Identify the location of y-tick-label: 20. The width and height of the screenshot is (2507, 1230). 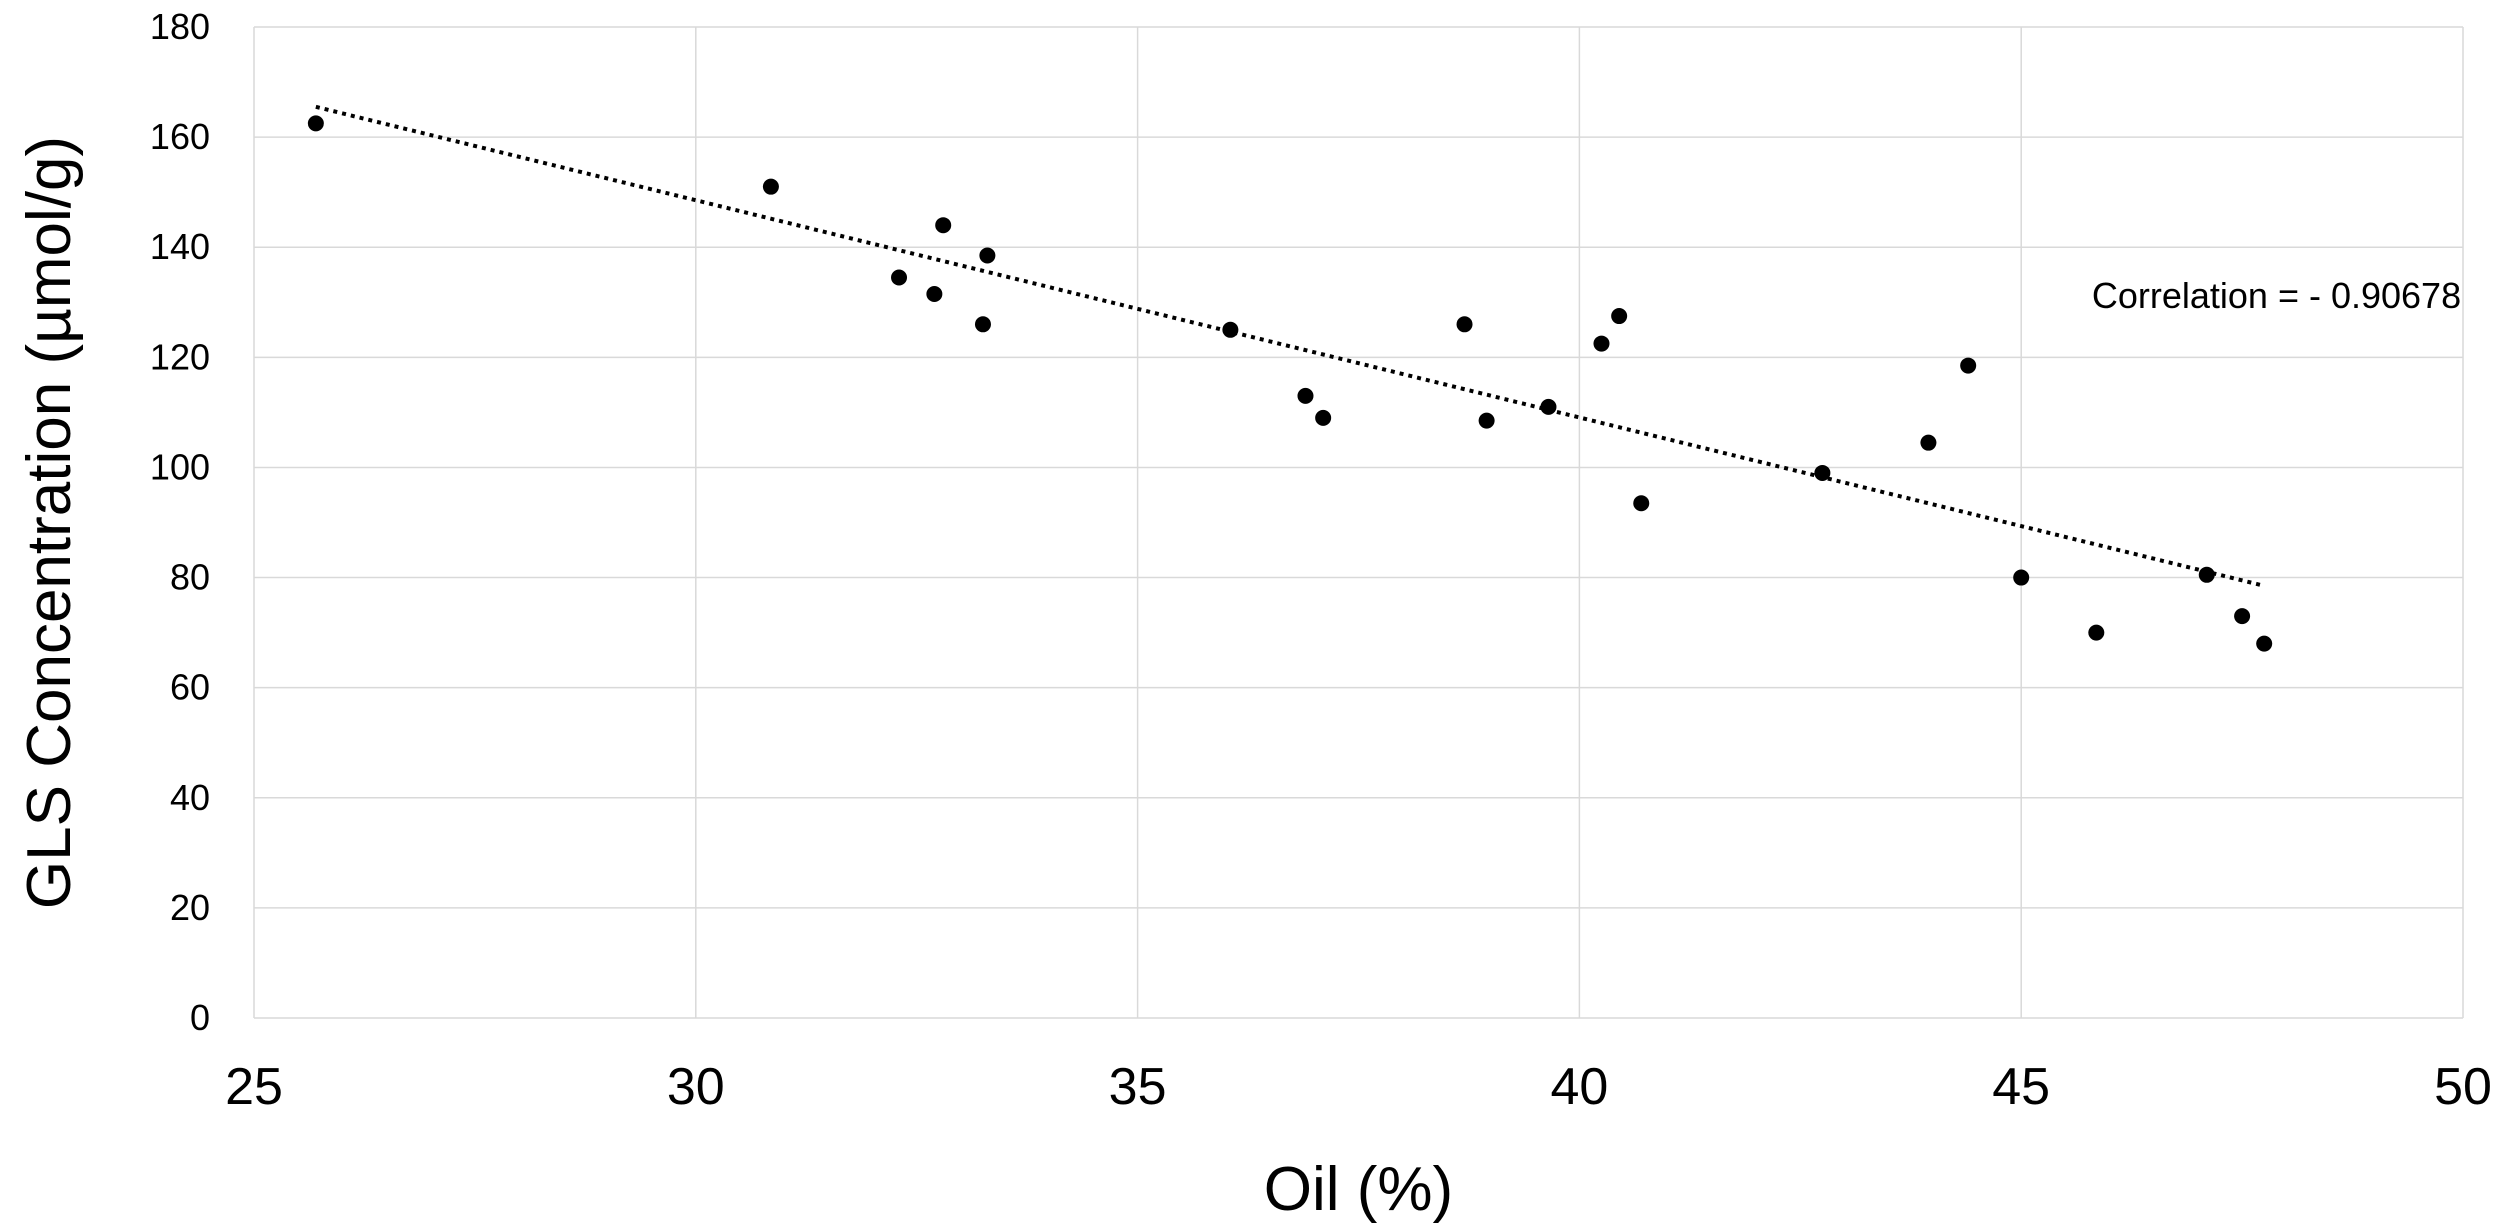
(190, 907).